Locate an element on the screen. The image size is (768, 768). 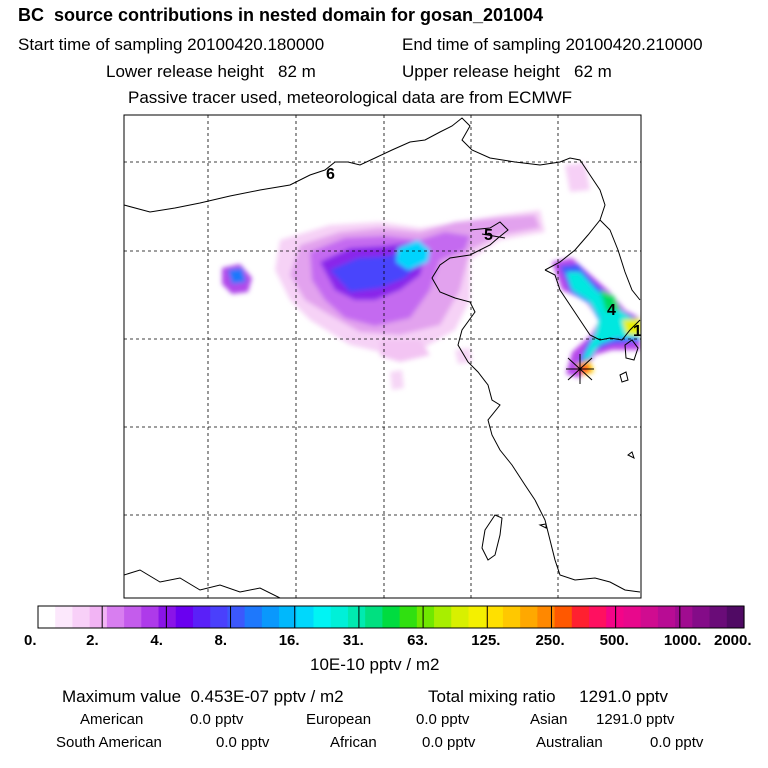
island-a is located at coordinates (624, 377).